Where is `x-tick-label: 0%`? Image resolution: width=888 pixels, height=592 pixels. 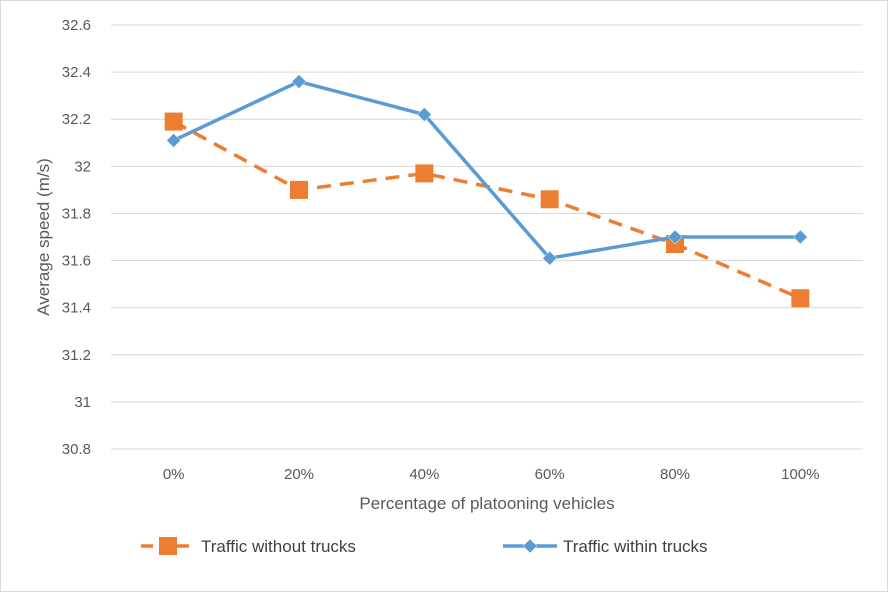 x-tick-label: 0% is located at coordinates (174, 474).